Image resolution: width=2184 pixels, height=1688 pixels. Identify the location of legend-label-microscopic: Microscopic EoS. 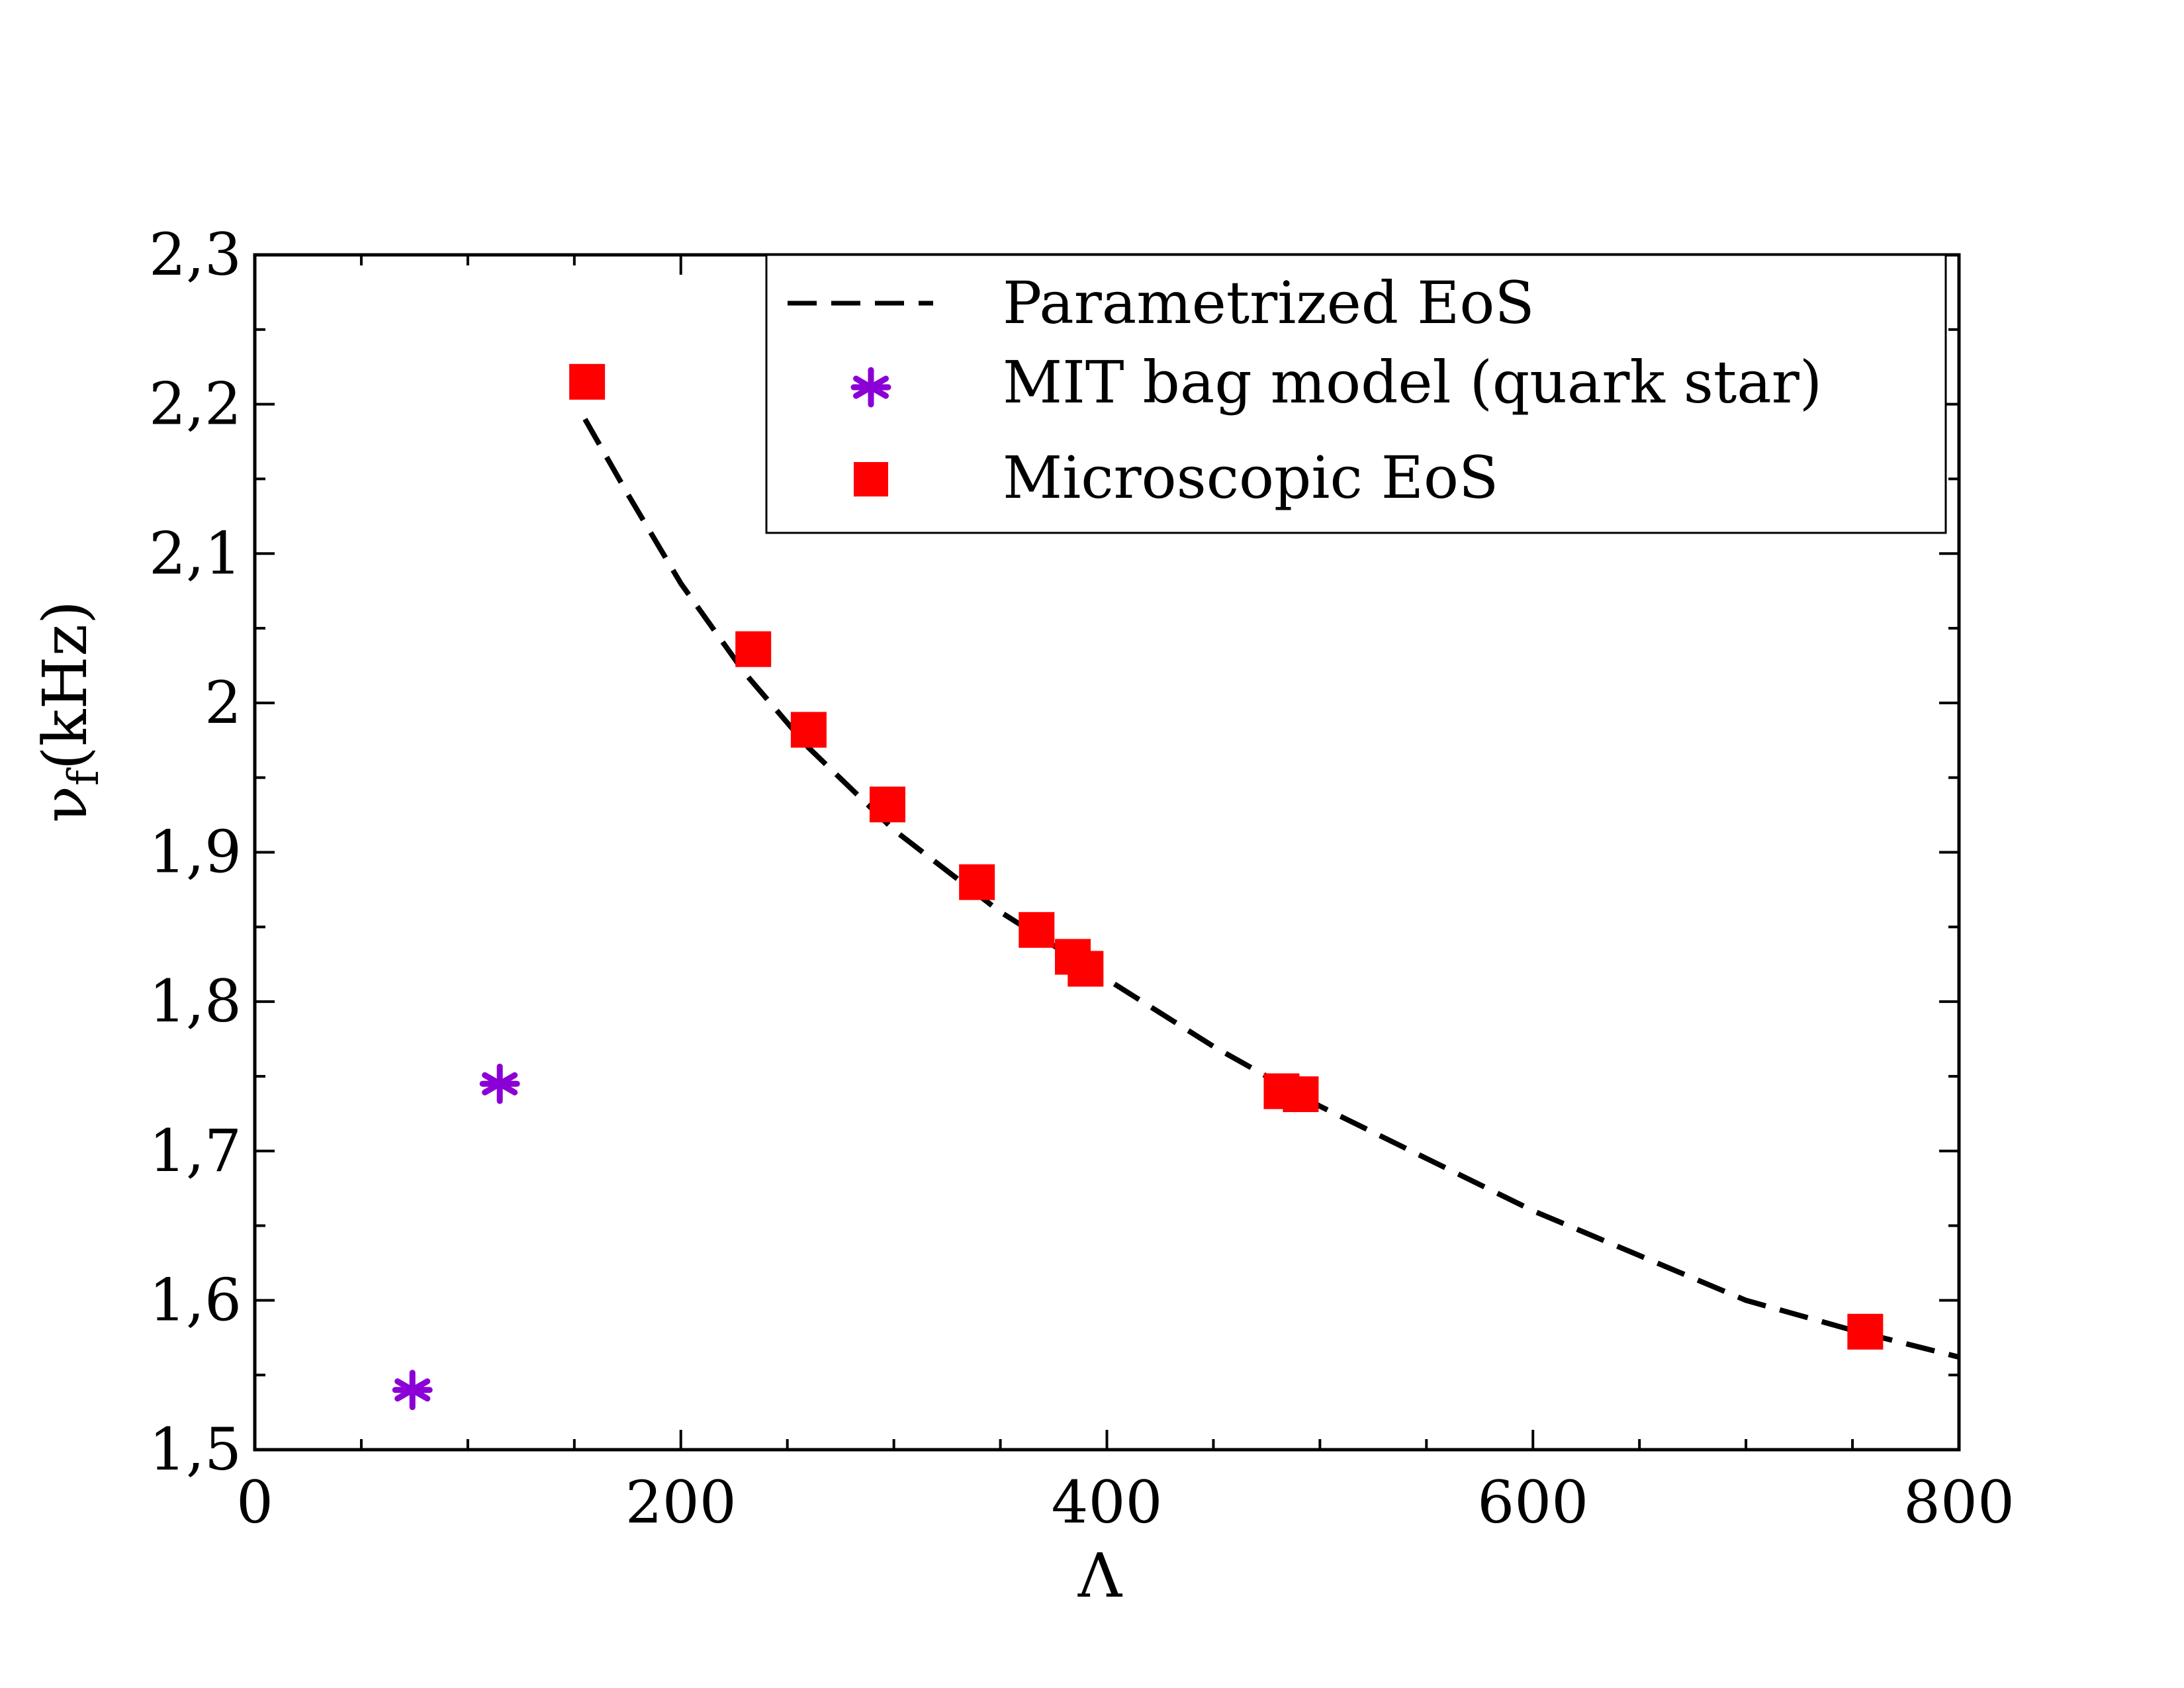
(1250, 478).